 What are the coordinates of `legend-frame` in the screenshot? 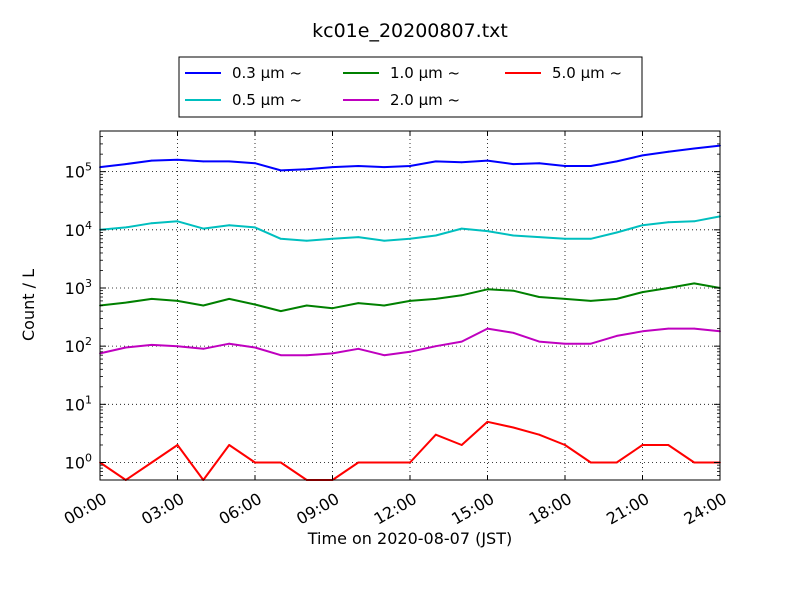 It's located at (410, 87).